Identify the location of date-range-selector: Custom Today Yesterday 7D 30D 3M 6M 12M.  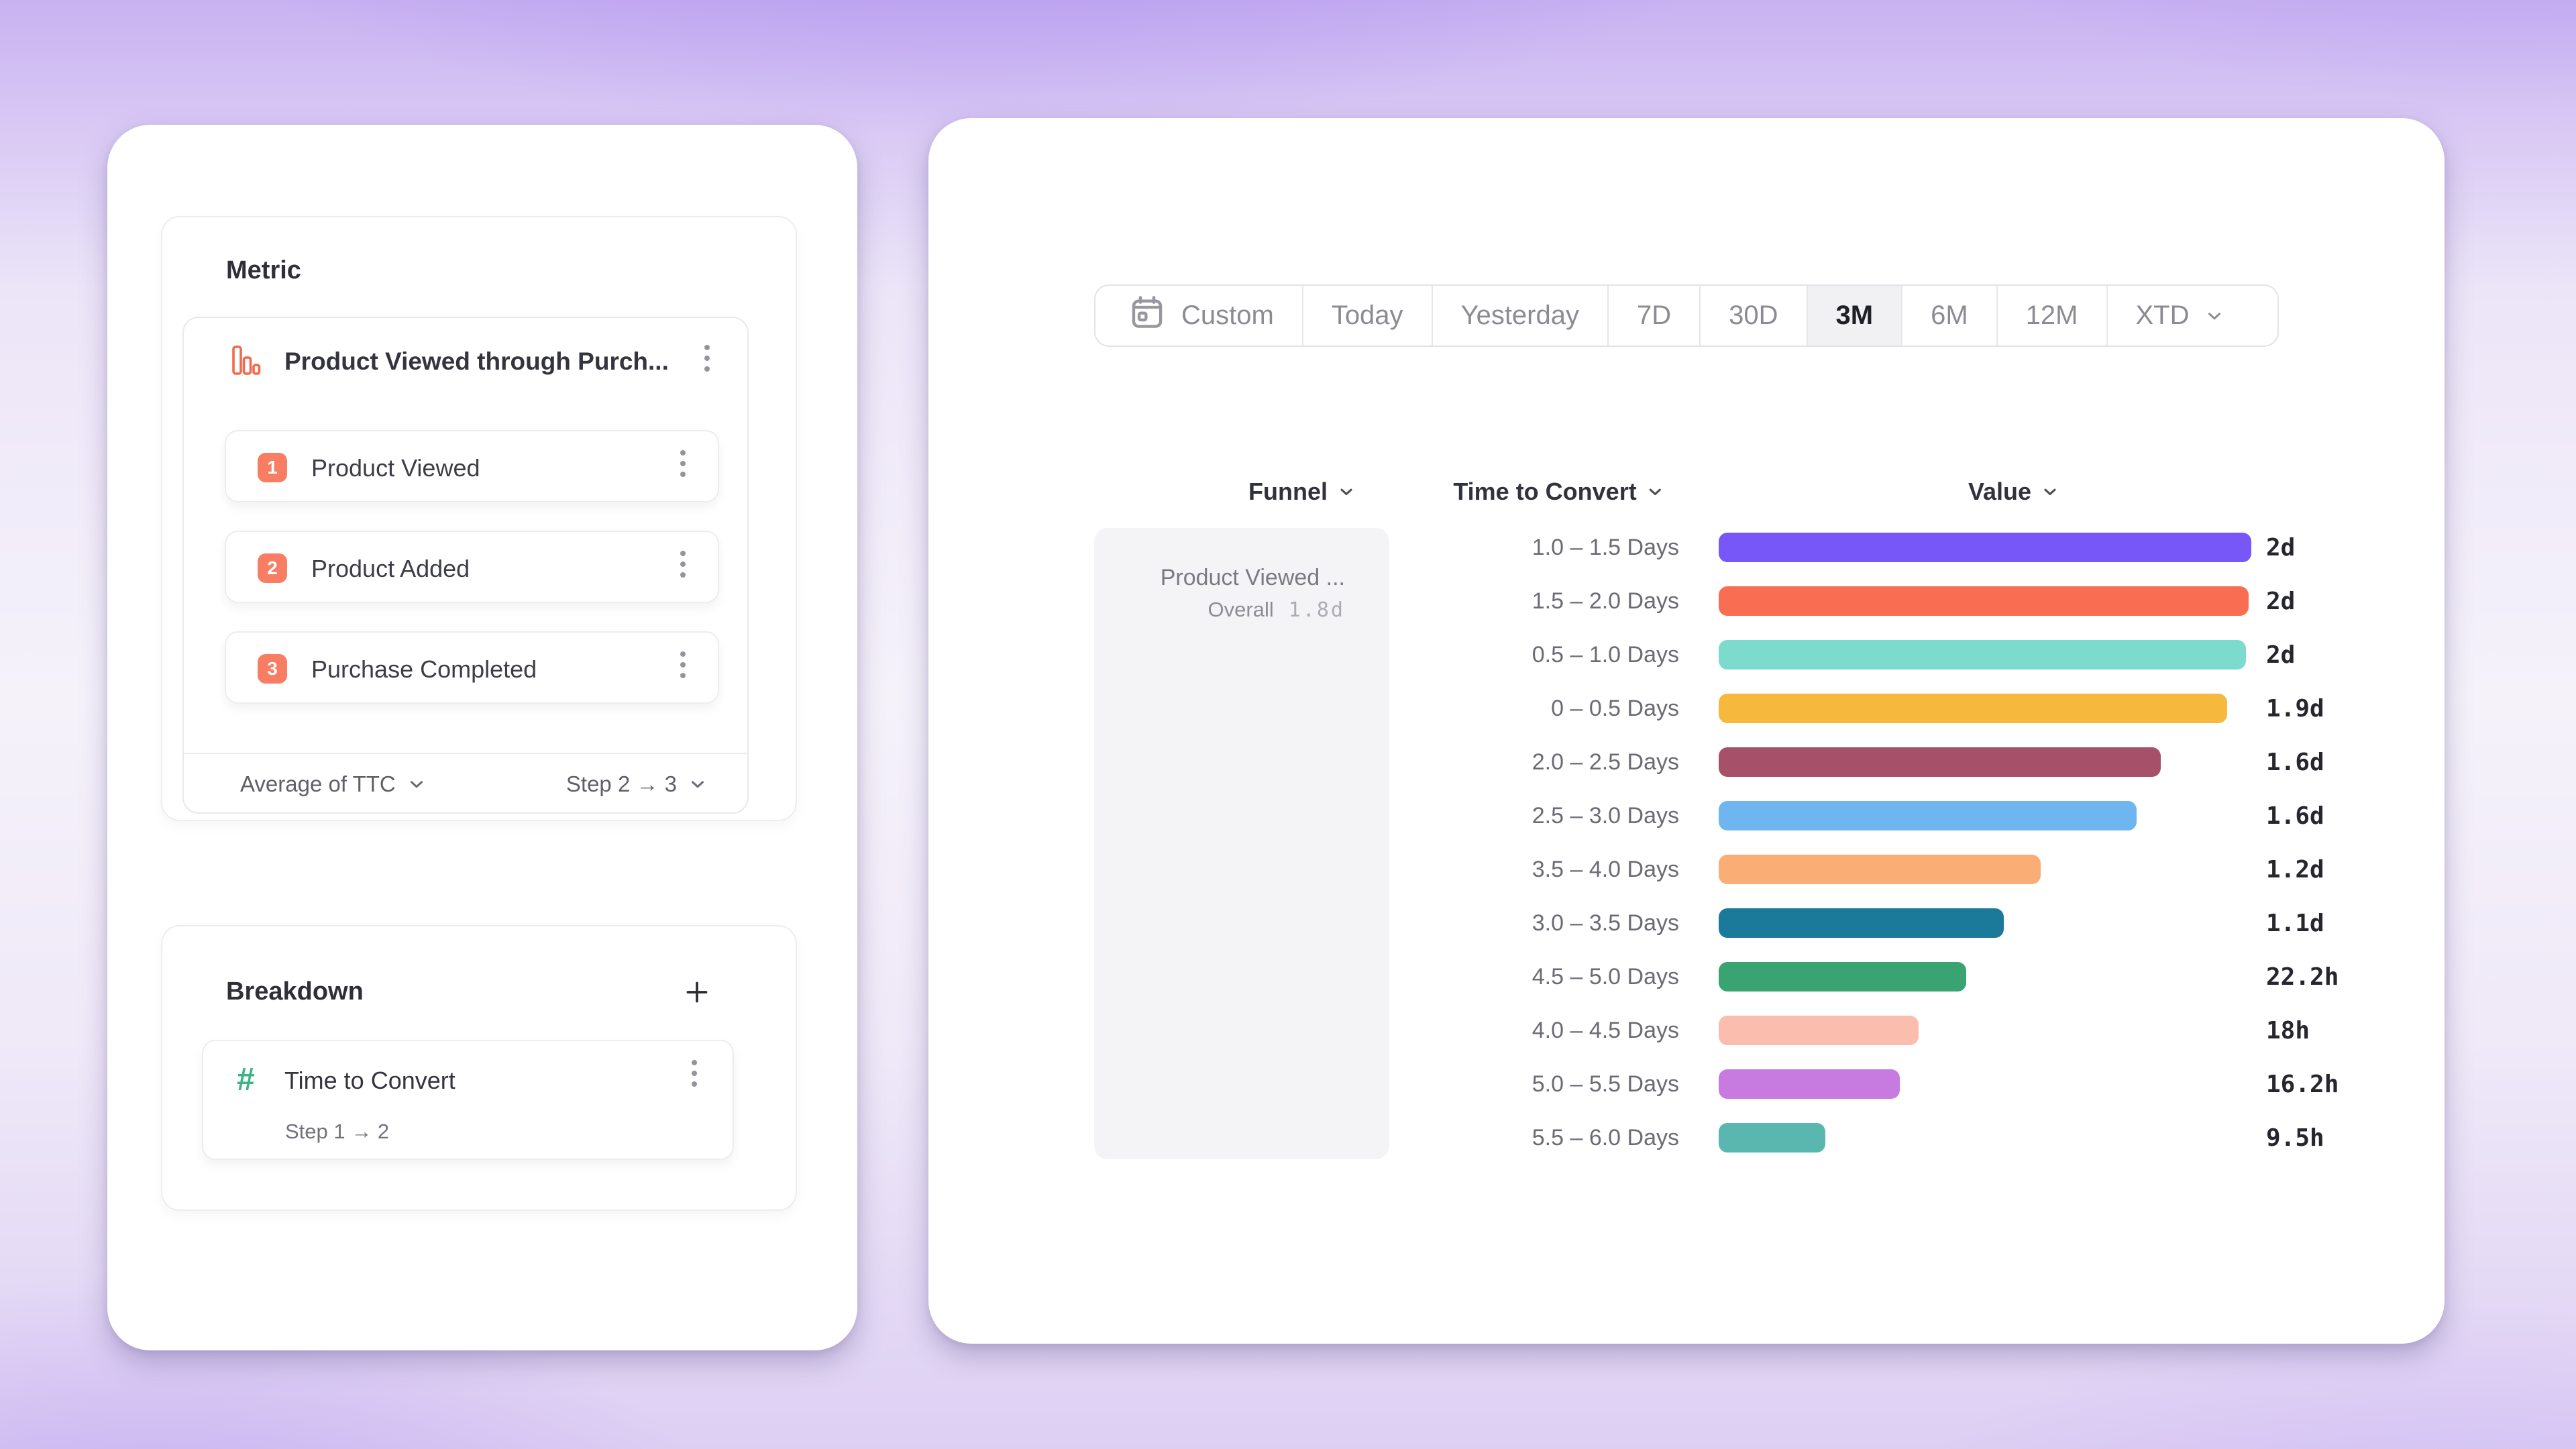
(1686, 315).